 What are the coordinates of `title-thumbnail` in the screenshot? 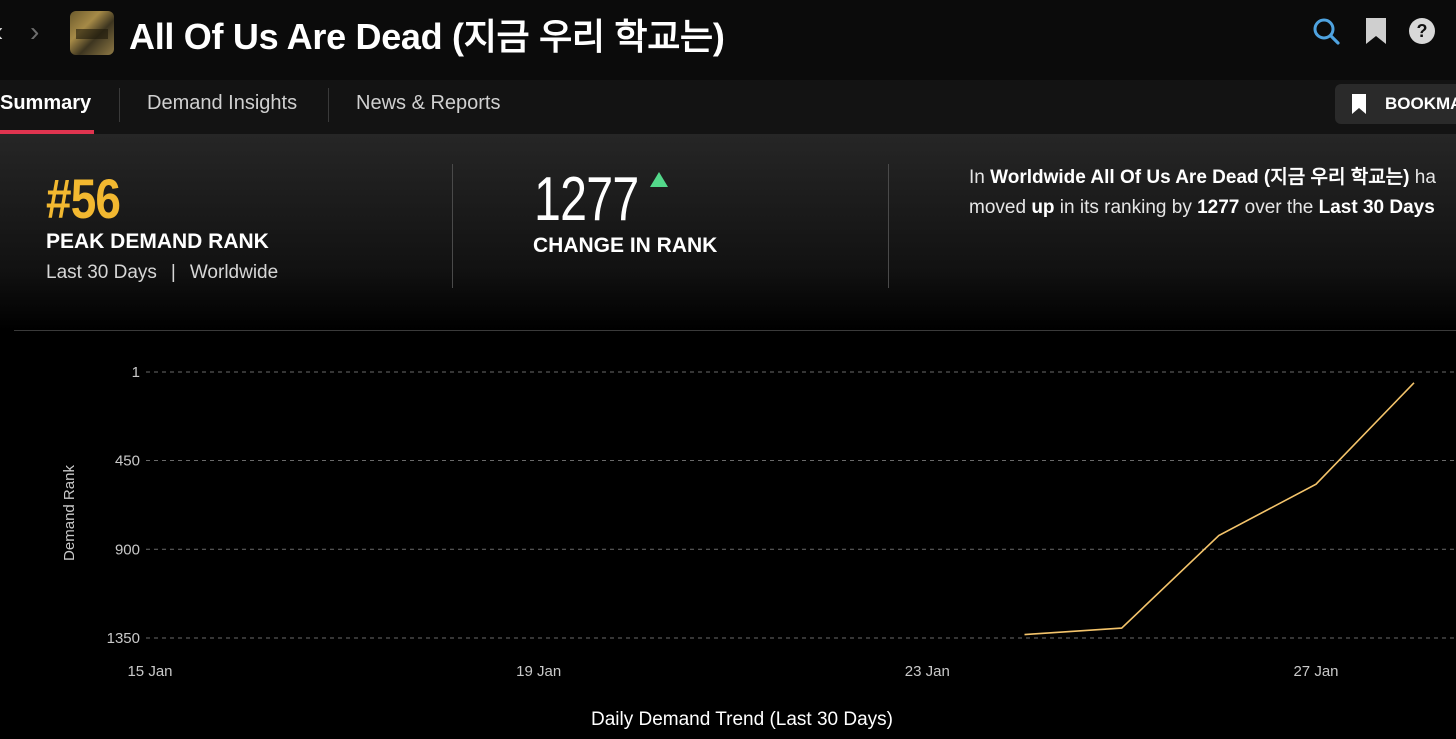 It's located at (92, 33).